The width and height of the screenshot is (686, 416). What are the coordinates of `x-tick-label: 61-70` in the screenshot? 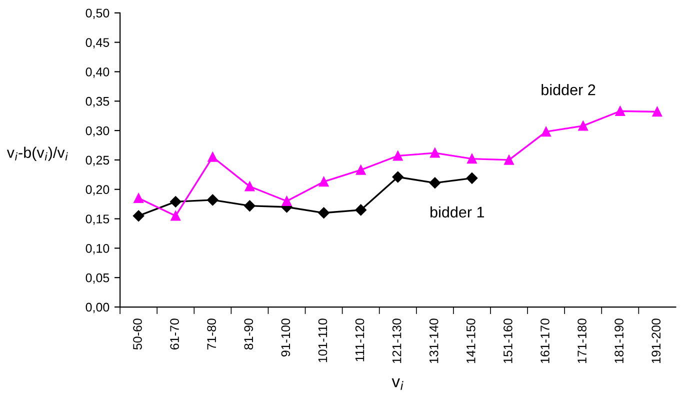 It's located at (174, 334).